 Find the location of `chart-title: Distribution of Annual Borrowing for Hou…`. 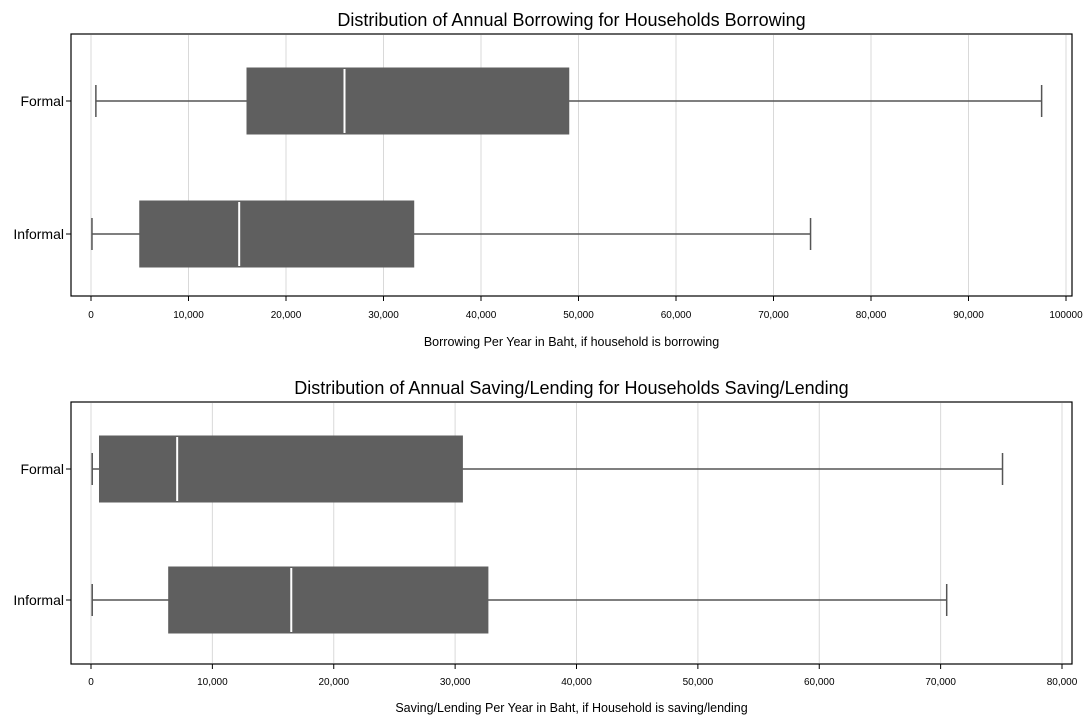

chart-title: Distribution of Annual Borrowing for Hou… is located at coordinates (571, 20).